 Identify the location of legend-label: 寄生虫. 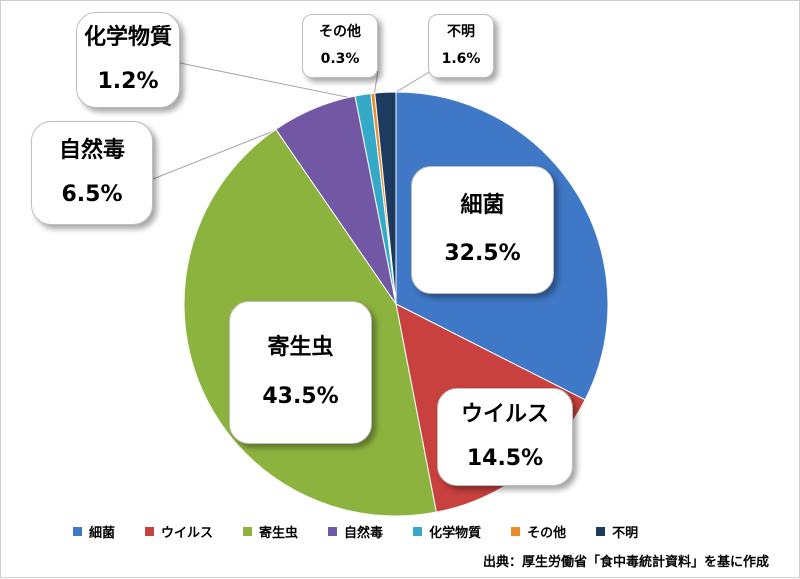
(279, 533).